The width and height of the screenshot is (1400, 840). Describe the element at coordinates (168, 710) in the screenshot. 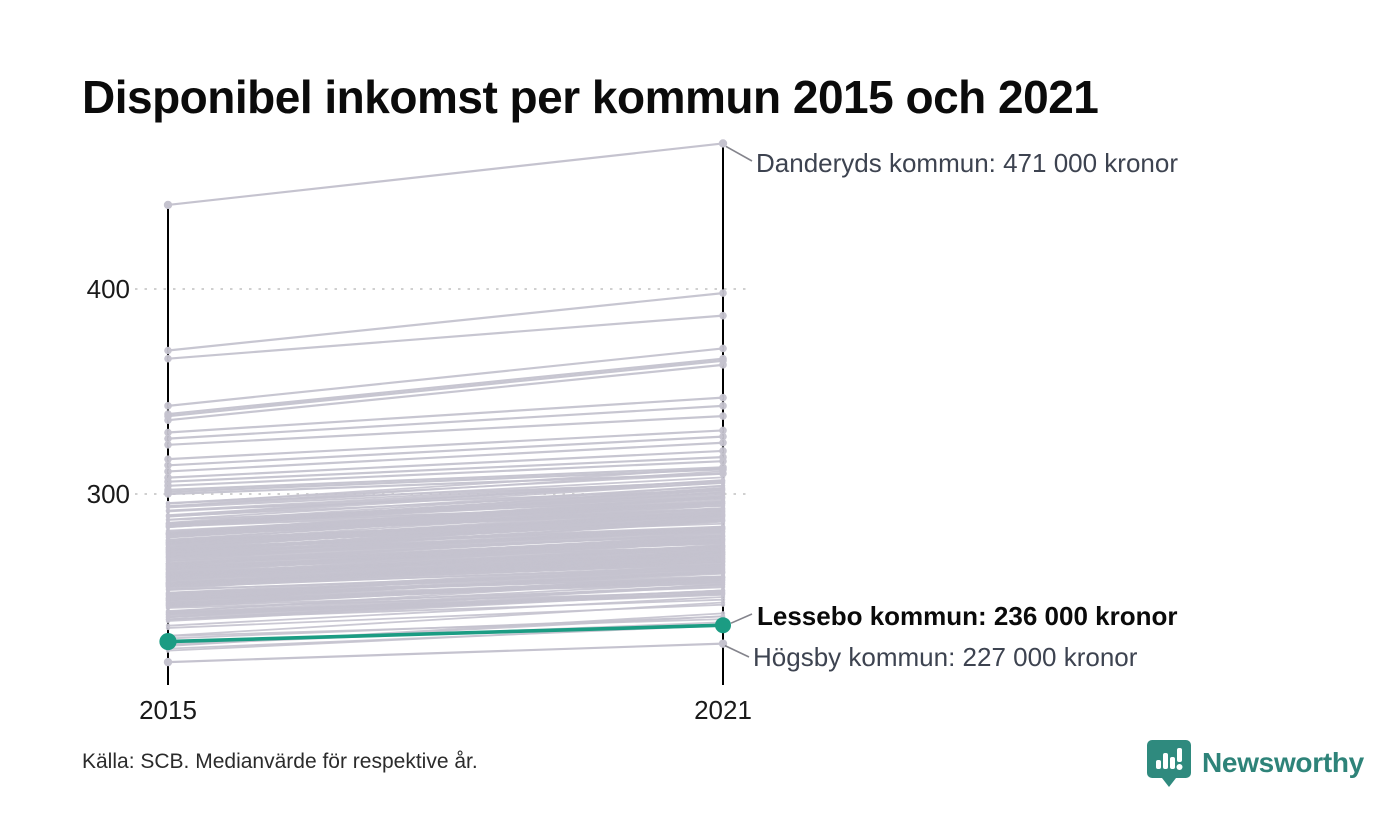

I see `x-axis-label-2015: 2015` at that location.